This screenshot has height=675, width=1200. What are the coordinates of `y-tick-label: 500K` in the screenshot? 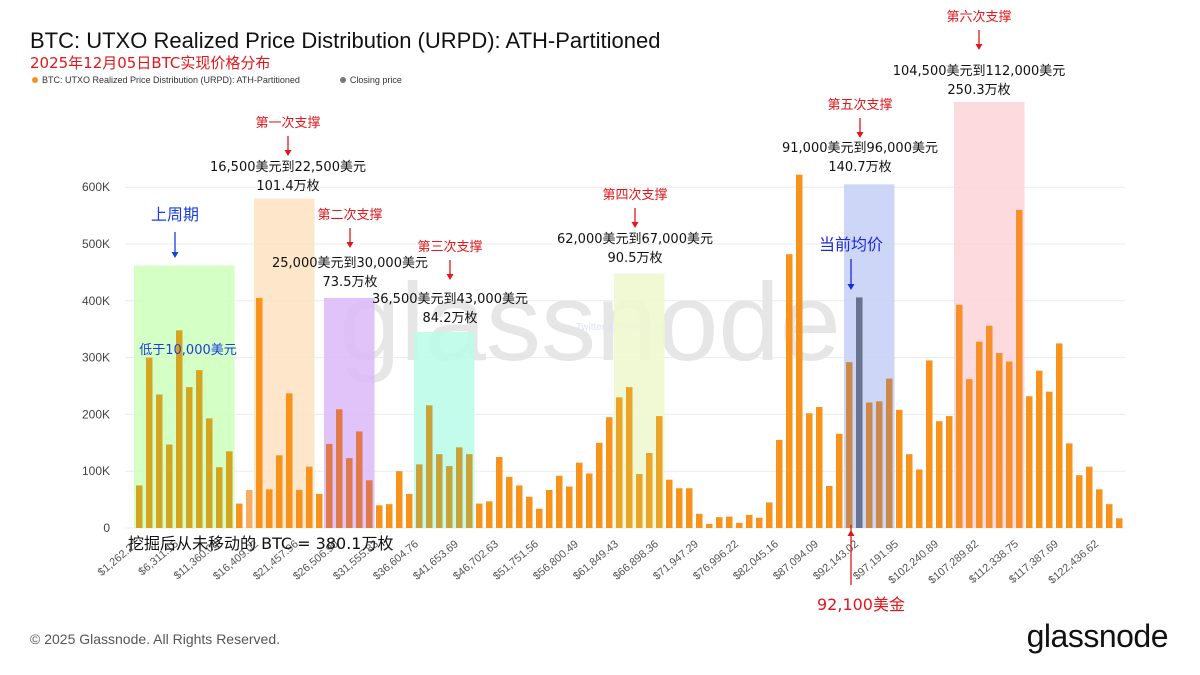 It's located at (96, 244).